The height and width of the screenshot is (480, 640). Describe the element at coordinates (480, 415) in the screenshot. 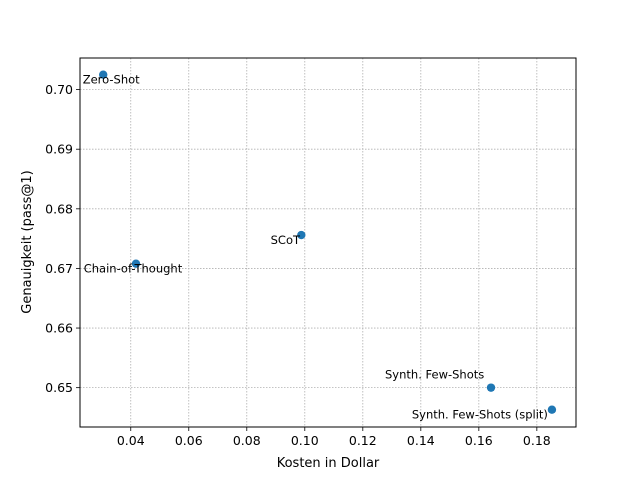

I see `point-label: Synth. Few-Shots (split)` at that location.